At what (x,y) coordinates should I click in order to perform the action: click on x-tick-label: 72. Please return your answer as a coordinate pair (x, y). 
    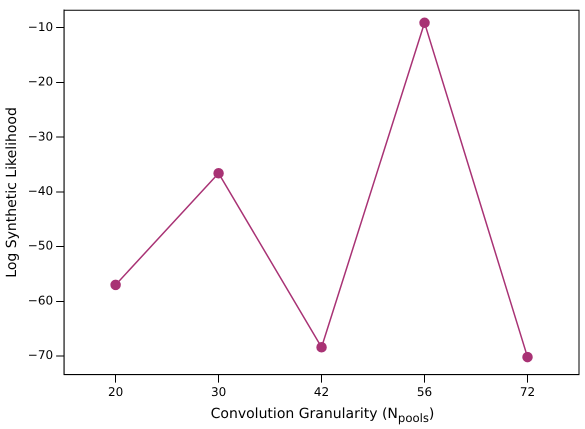
    Looking at the image, I should click on (528, 391).